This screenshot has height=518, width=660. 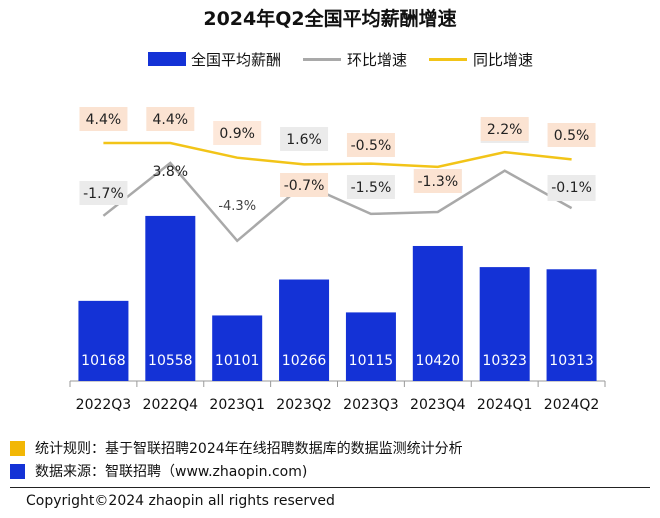 What do you see at coordinates (448, 59) in the screenshot?
I see `legend-swatch-tb` at bounding box center [448, 59].